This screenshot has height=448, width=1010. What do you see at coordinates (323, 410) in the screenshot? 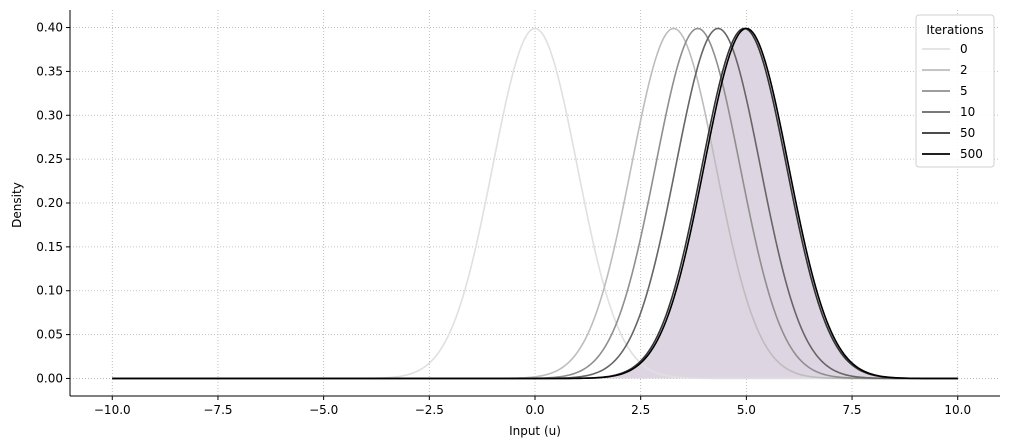
I see `x-tick-label: −5.0` at bounding box center [323, 410].